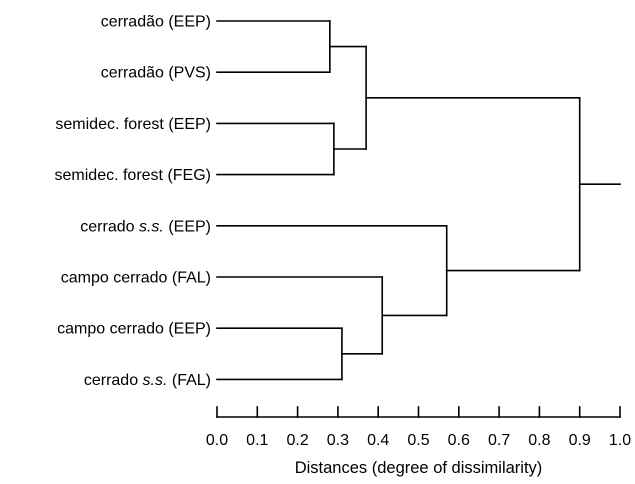 This screenshot has height=484, width=635. I want to click on leaf-label-text: semidec. forest (EEP), so click(133, 124).